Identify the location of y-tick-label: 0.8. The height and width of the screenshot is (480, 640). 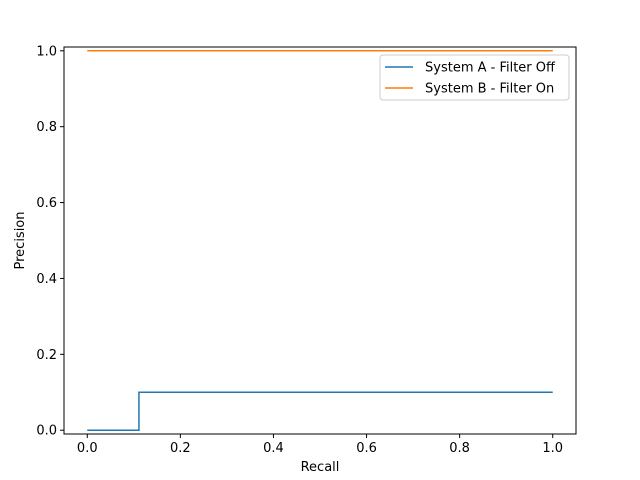
(46, 127).